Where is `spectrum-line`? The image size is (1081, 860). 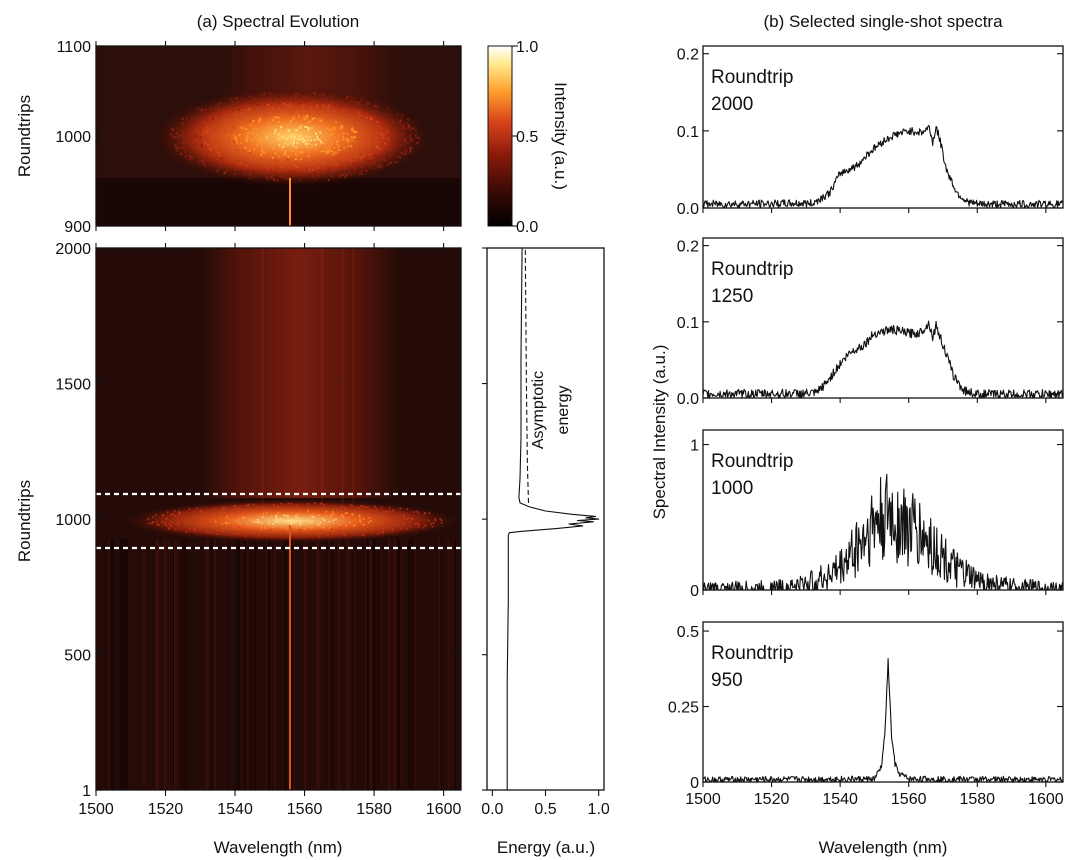 spectrum-line is located at coordinates (882, 166).